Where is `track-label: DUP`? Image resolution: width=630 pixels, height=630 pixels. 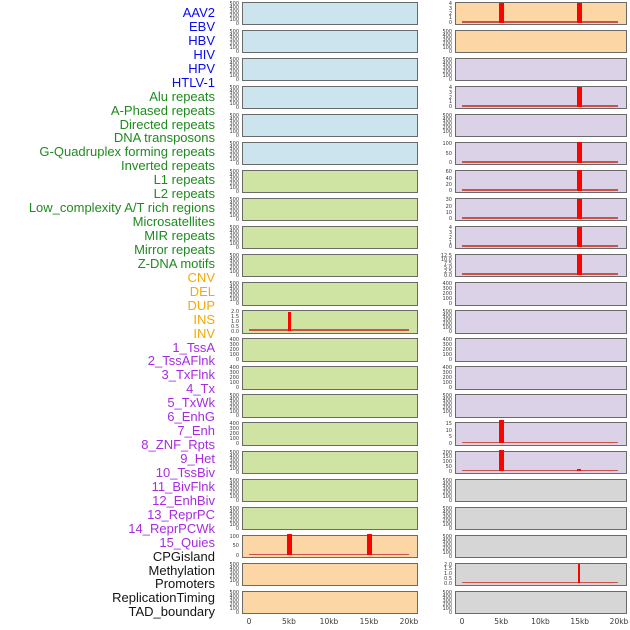
track-label: DUP is located at coordinates (201, 305).